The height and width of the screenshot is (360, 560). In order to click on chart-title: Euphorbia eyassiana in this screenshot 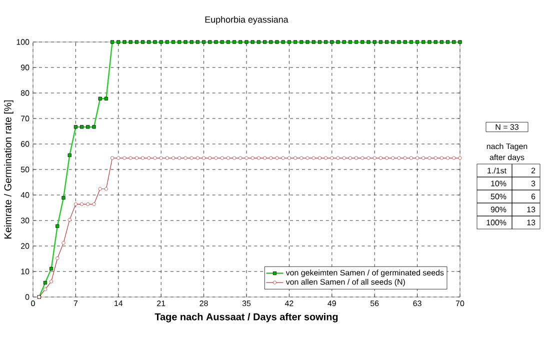, I will do `click(246, 20)`.